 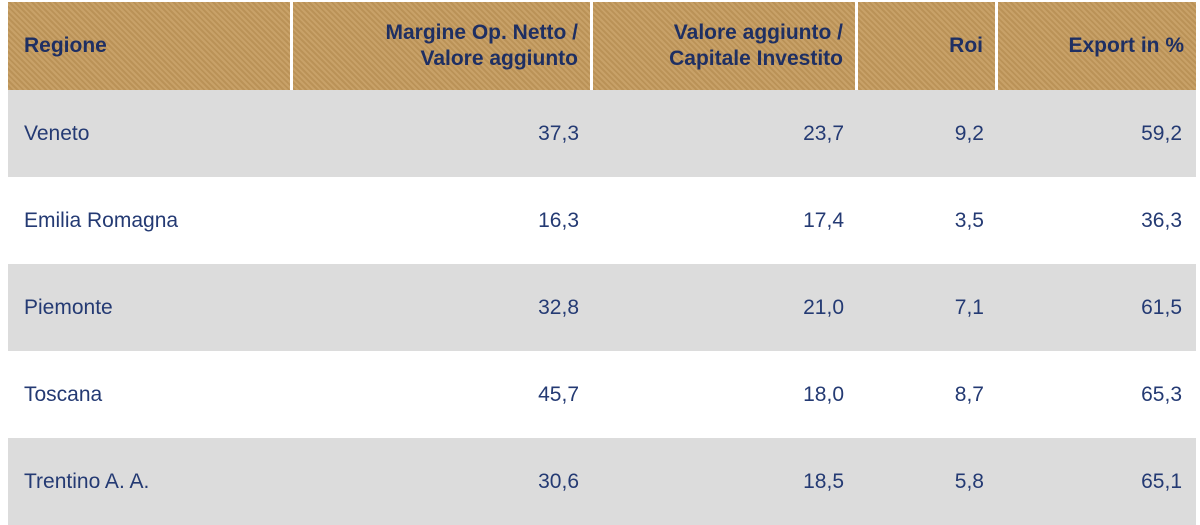 What do you see at coordinates (823, 307) in the screenshot?
I see `table-cell-value: 21,0` at bounding box center [823, 307].